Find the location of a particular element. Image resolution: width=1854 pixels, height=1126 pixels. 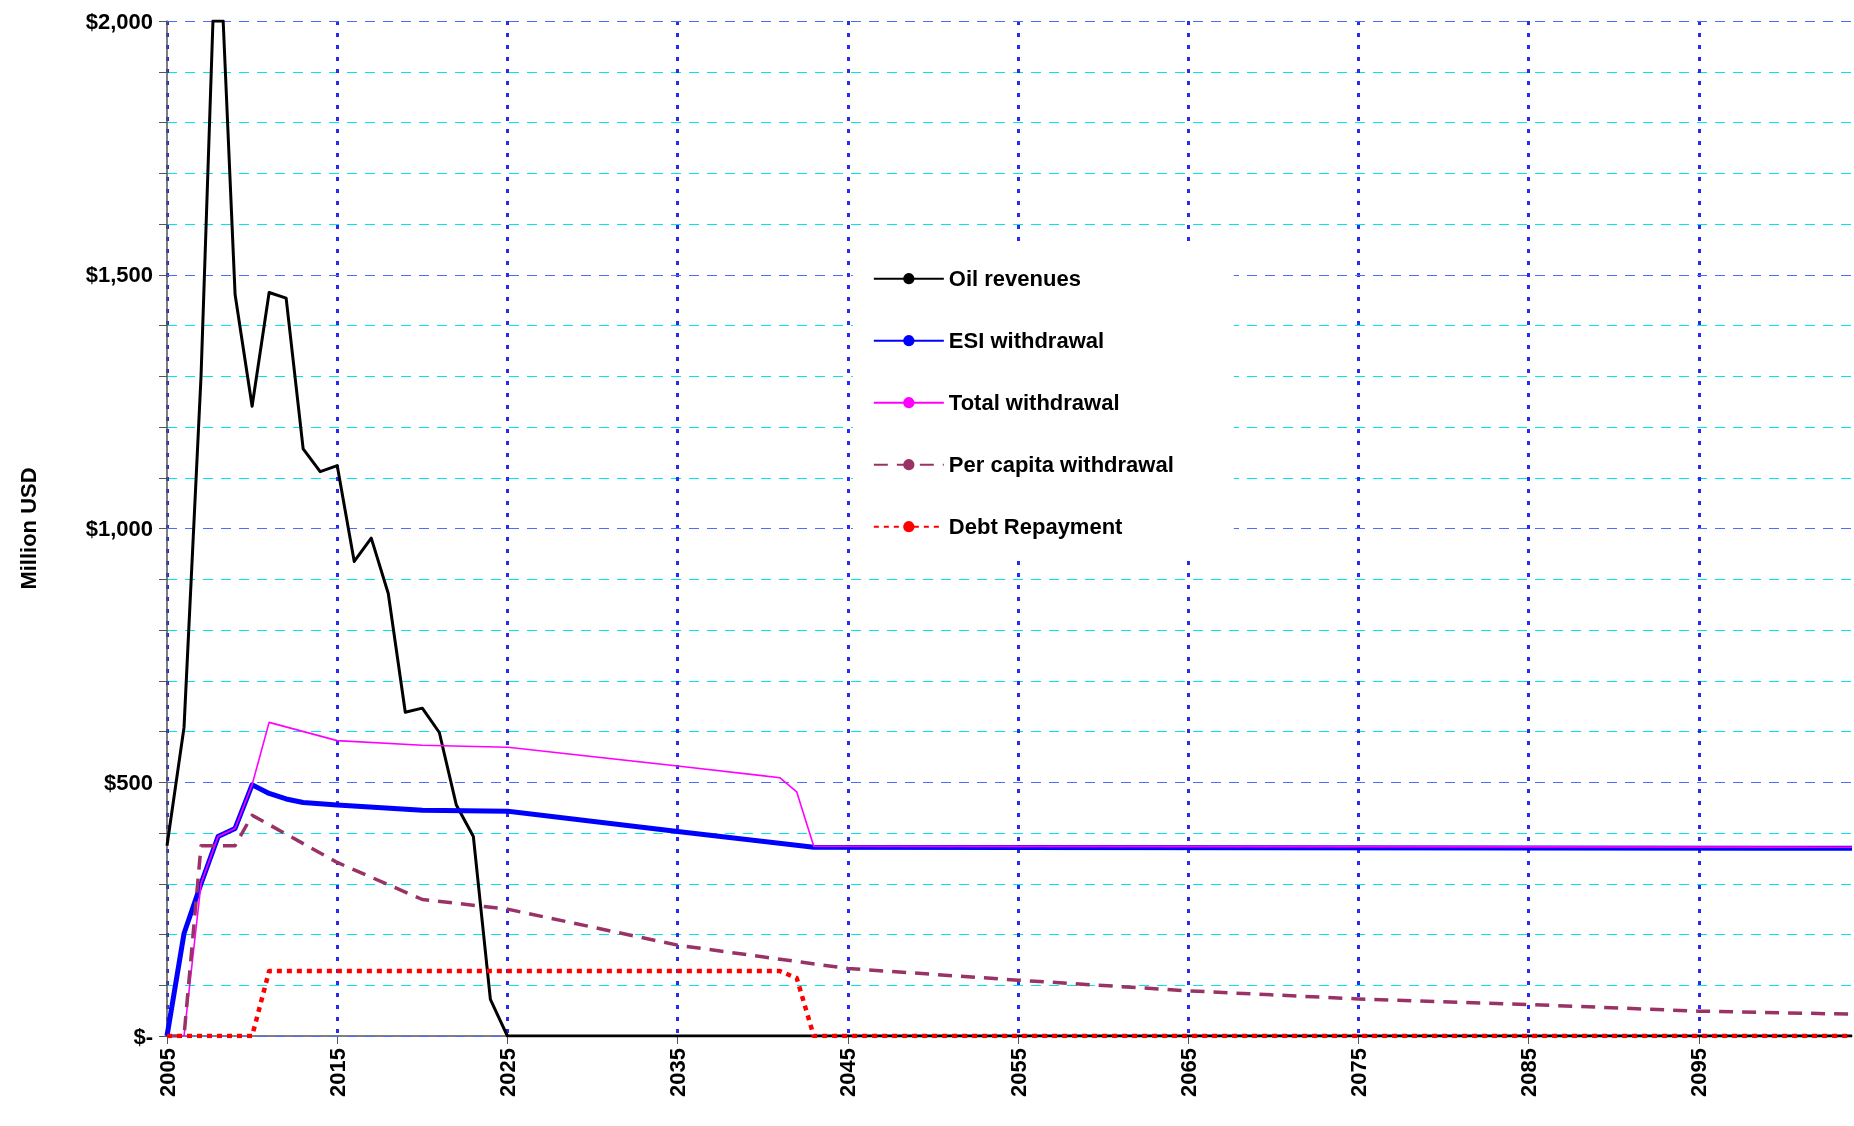

legend-label: Per capita withdrawal is located at coordinates (1061, 465).